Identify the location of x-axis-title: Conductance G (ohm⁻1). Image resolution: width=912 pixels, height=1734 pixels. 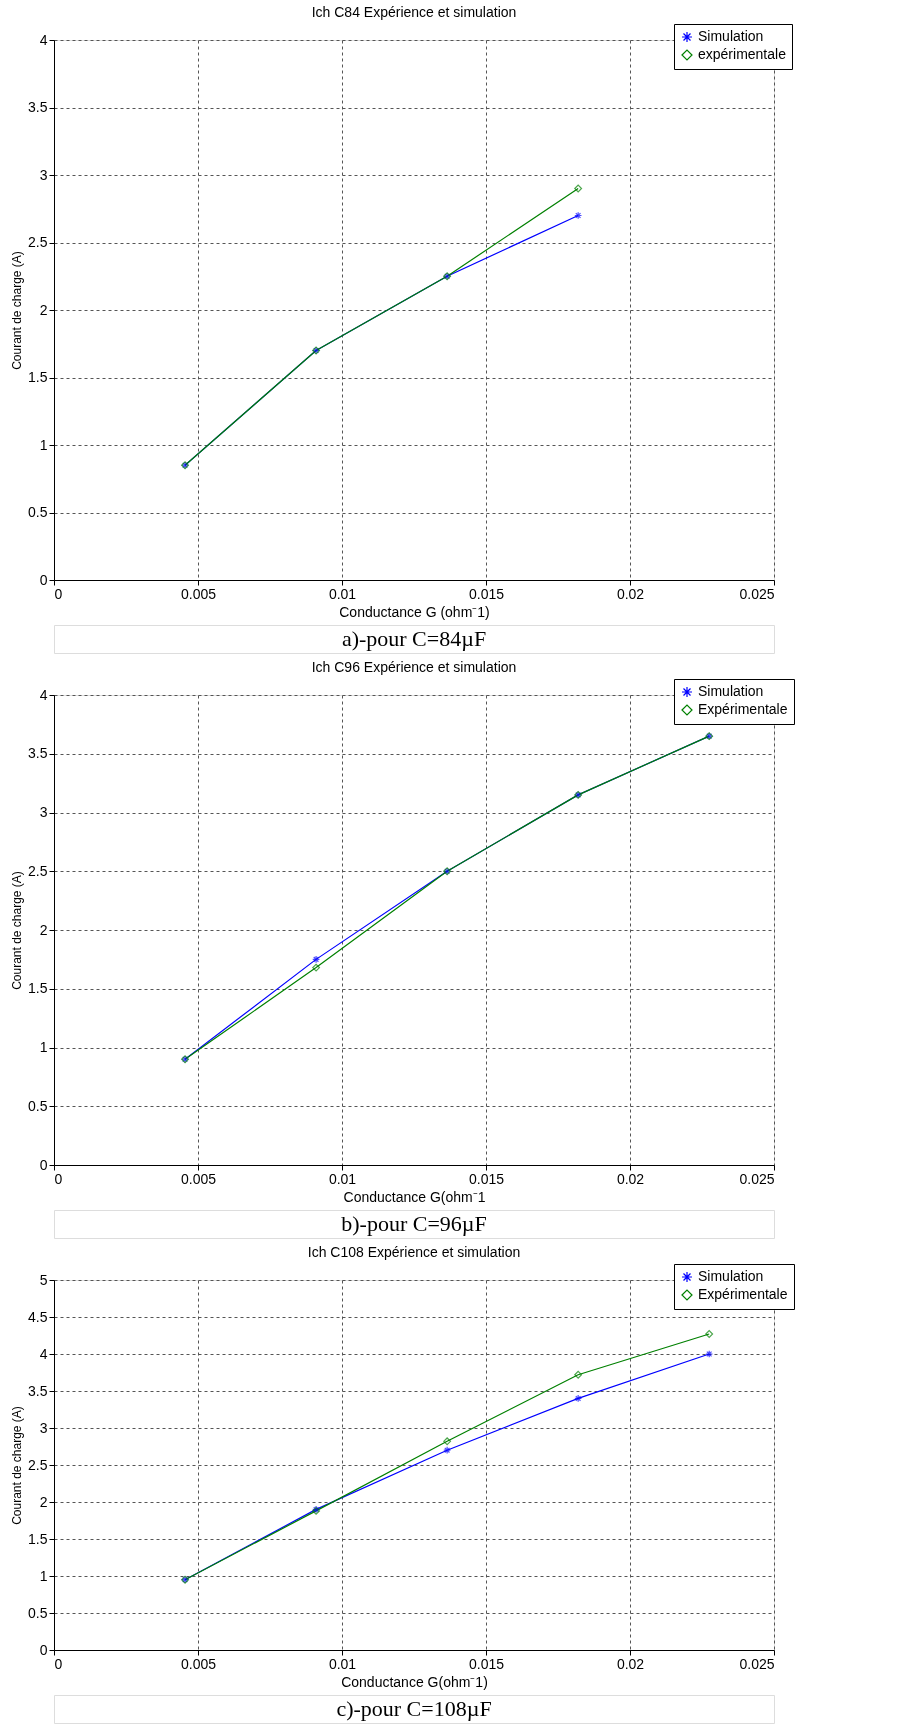
(414, 611).